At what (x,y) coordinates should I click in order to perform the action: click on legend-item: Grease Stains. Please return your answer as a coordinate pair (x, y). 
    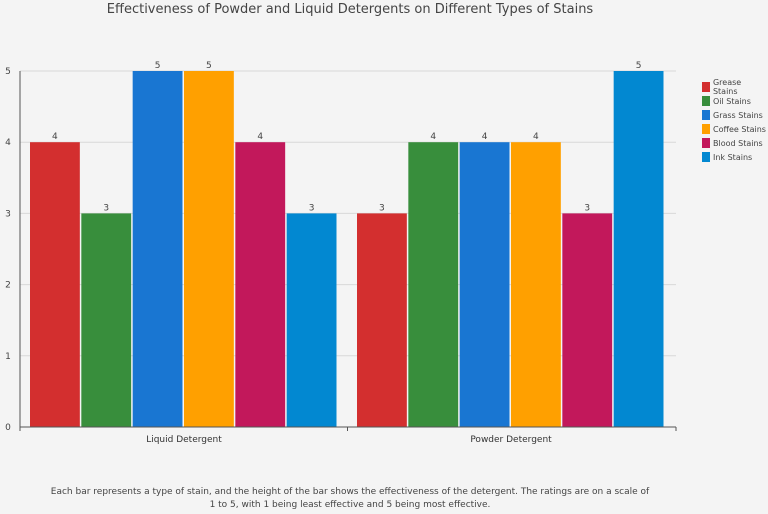
    Looking at the image, I should click on (735, 87).